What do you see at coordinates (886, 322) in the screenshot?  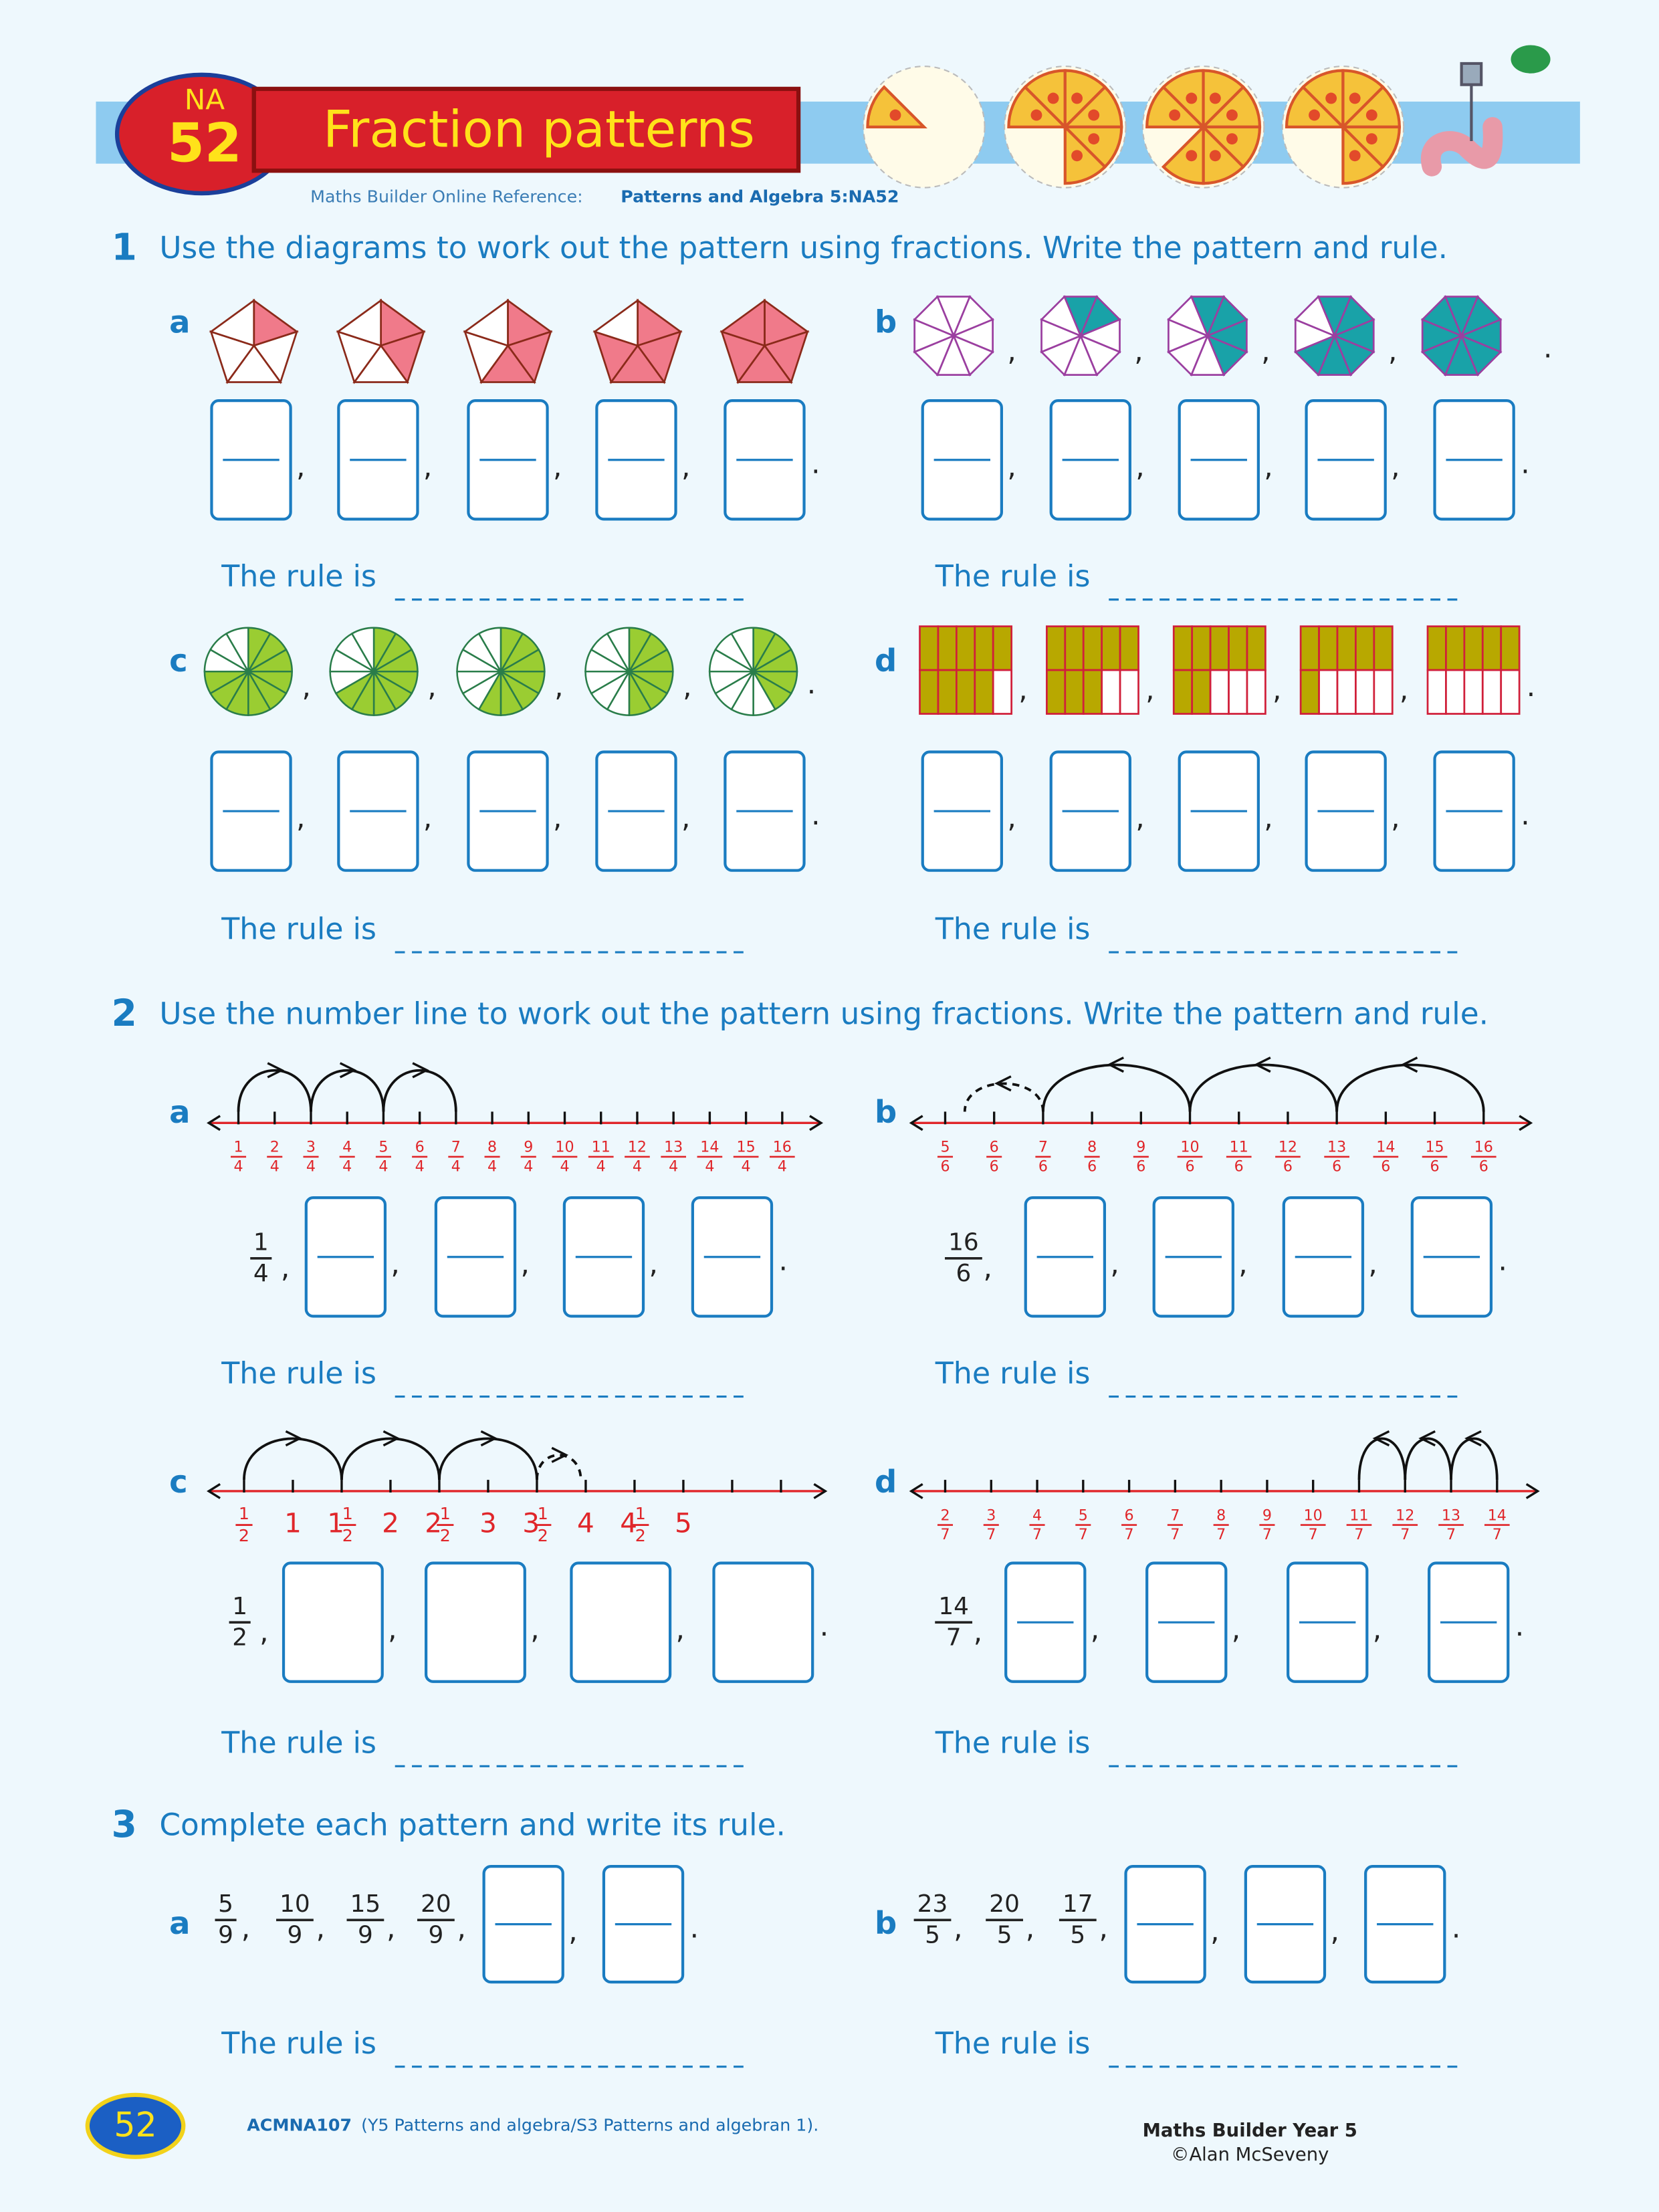 I see `part-letter: b` at bounding box center [886, 322].